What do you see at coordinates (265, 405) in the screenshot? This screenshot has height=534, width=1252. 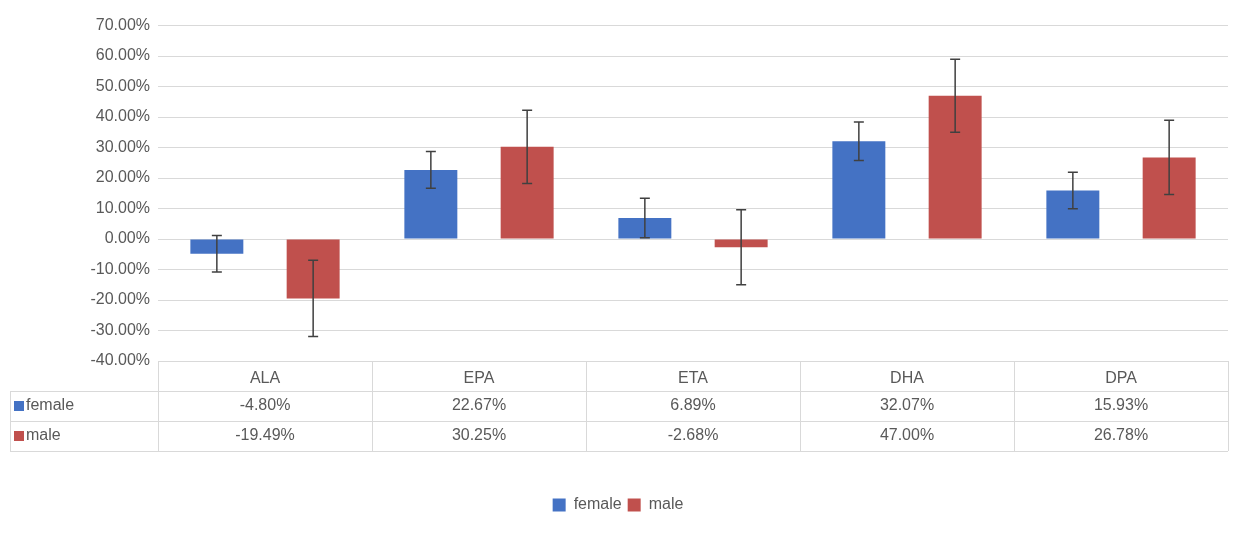 I see `data-label: -4.80%` at bounding box center [265, 405].